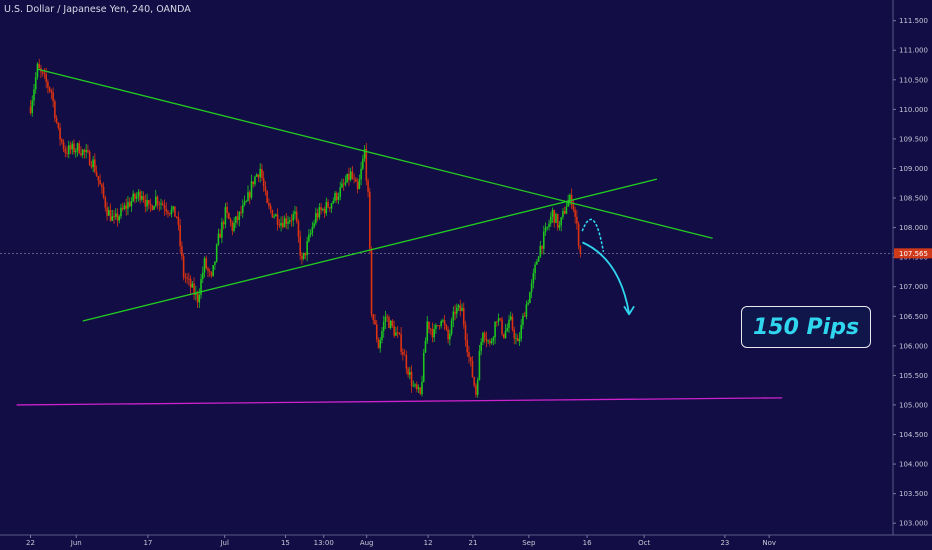 This screenshot has height=550, width=932. Describe the element at coordinates (913, 435) in the screenshot. I see `price-tick-label: 104.500` at that location.